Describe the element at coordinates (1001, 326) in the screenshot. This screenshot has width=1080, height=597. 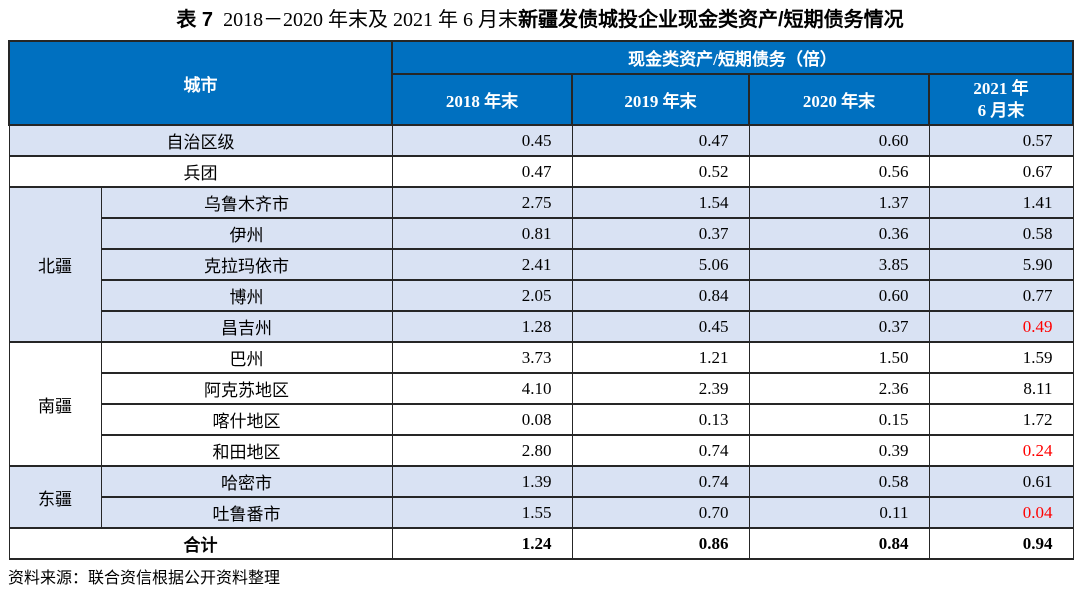
I see `value-cell-alert: 0.49` at that location.